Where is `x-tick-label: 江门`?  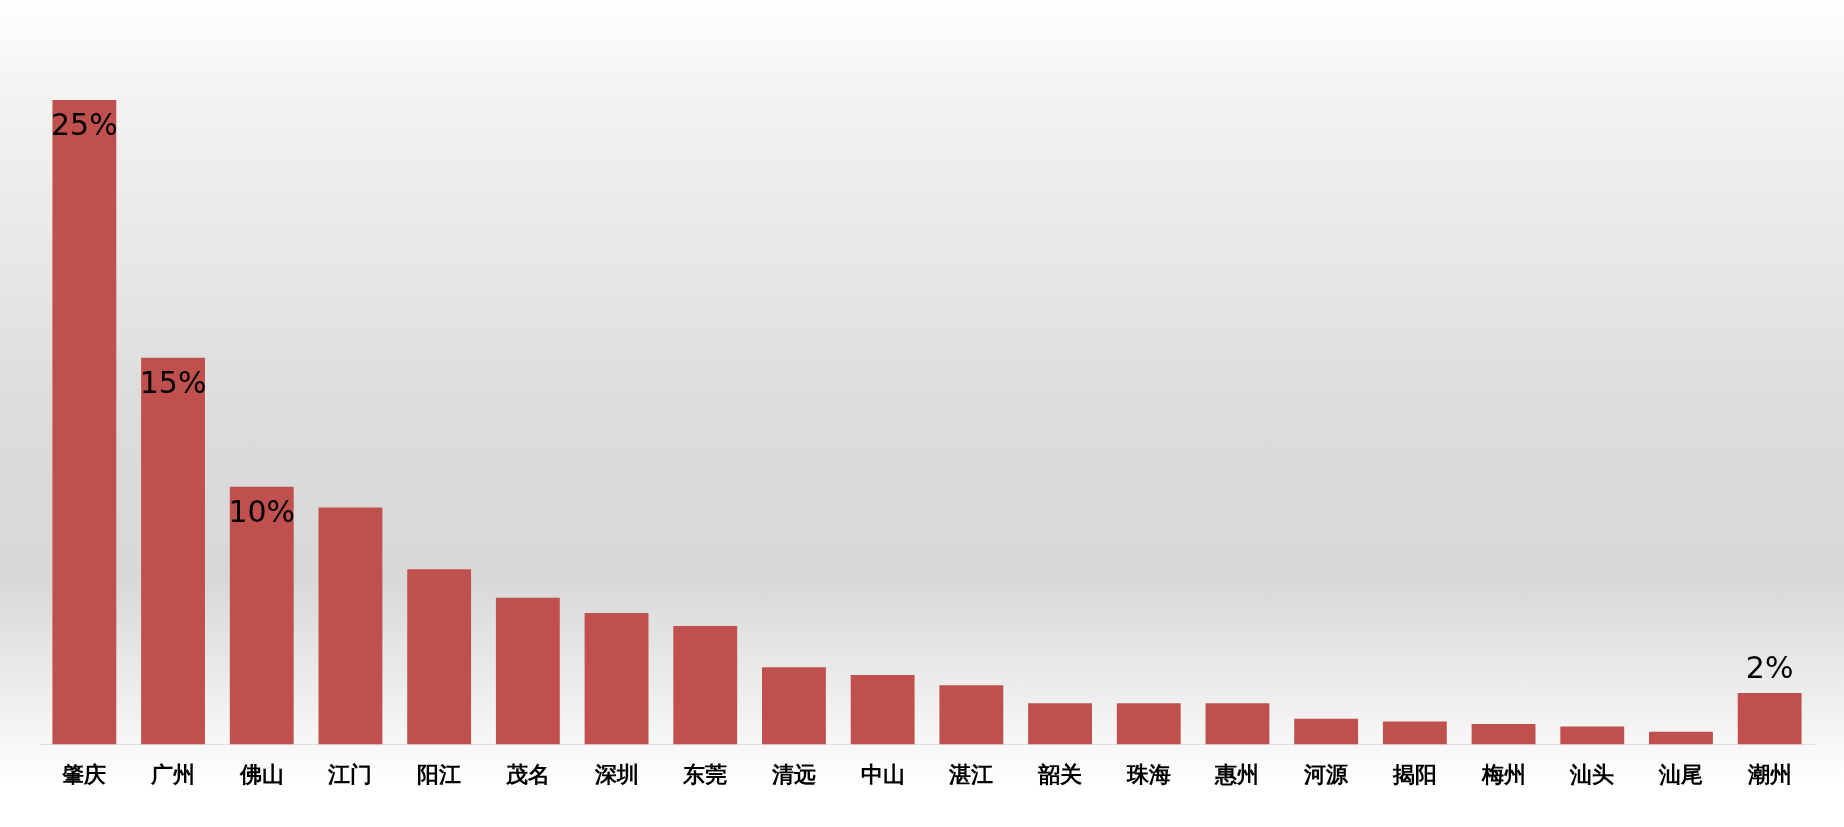
x-tick-label: 江门 is located at coordinates (350, 773).